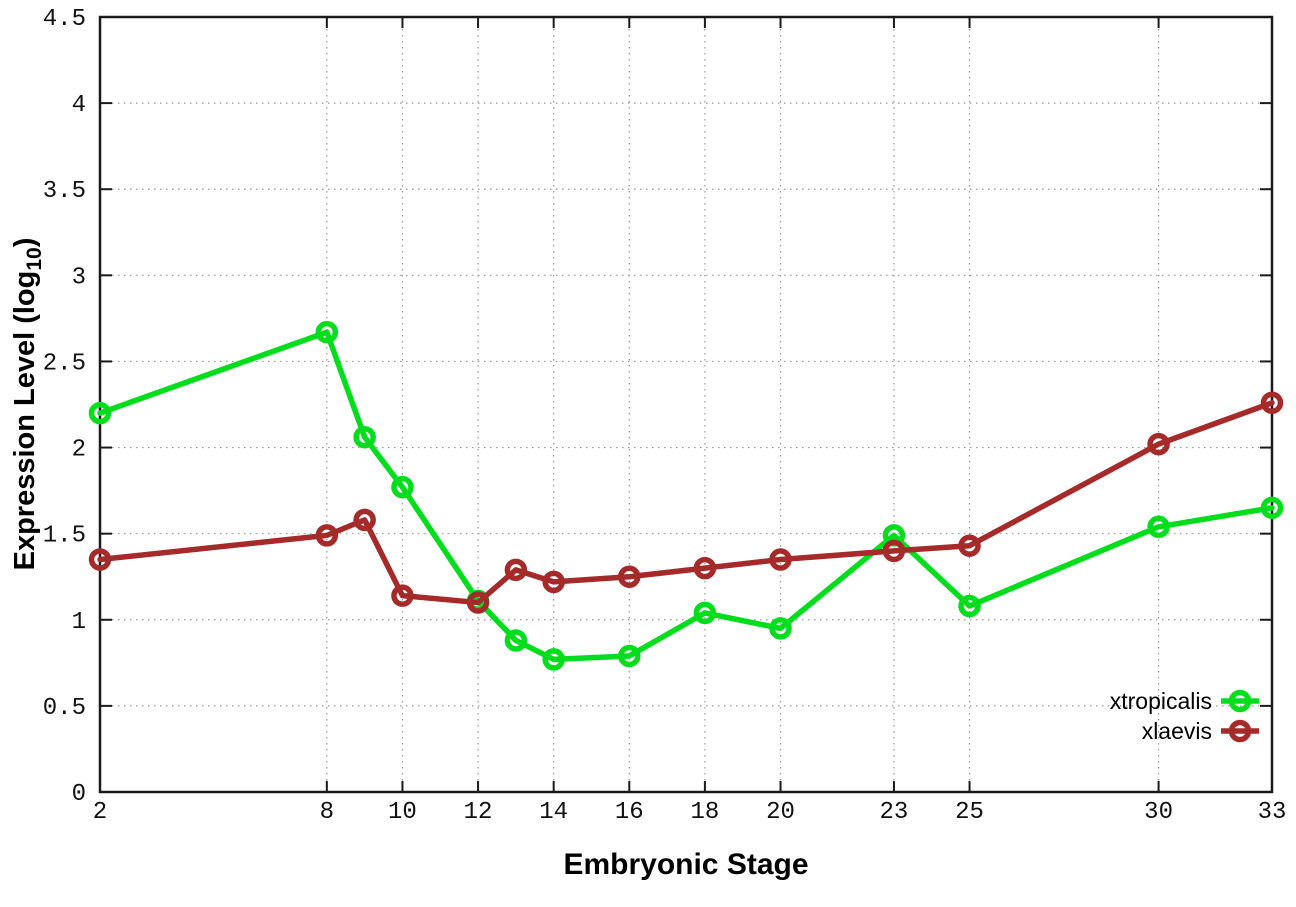 This screenshot has width=1296, height=907. What do you see at coordinates (685, 864) in the screenshot?
I see `x-axis-title: Embryonic Stage` at bounding box center [685, 864].